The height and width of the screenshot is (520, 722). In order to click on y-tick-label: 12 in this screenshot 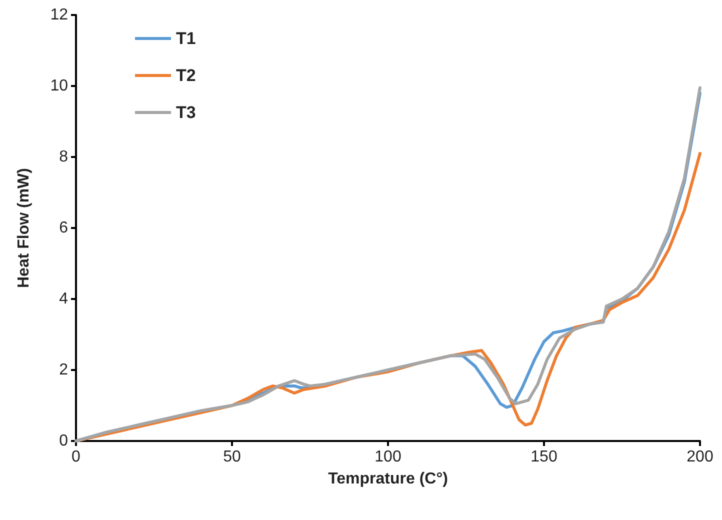, I will do `click(59, 15)`.